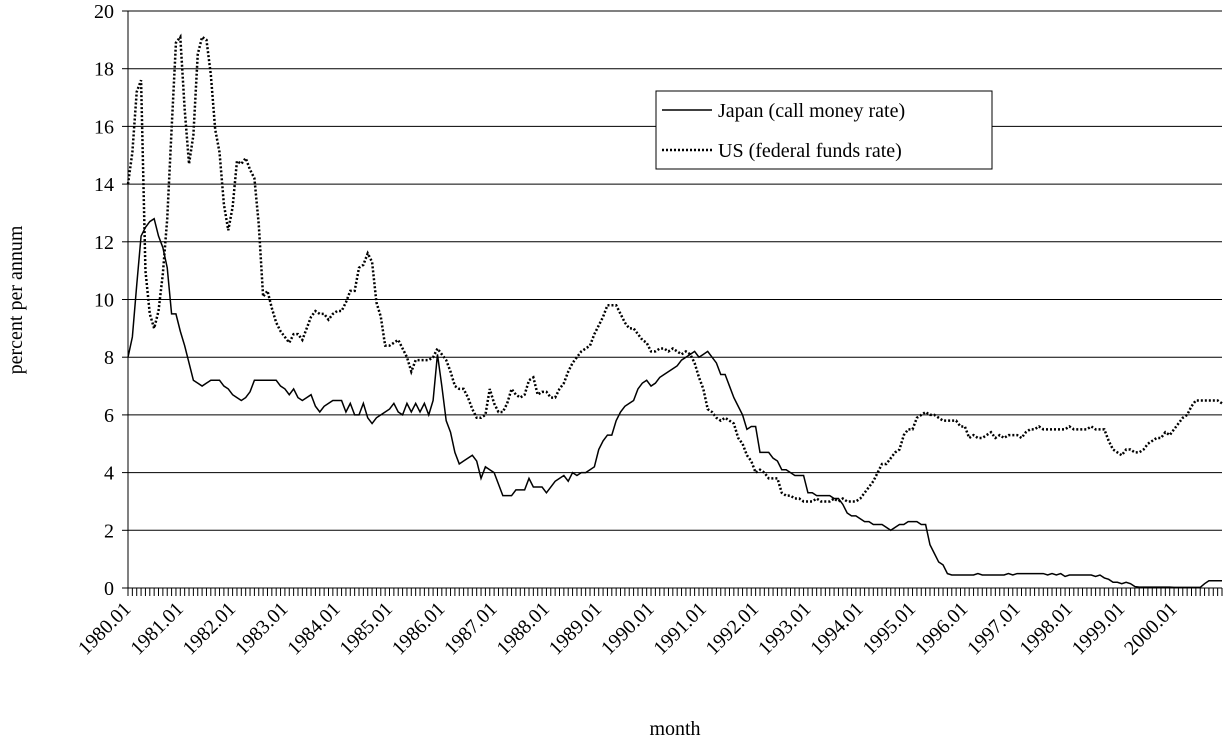 The image size is (1224, 746). Describe the element at coordinates (104, 70) in the screenshot. I see `y-tick-label: 18` at that location.